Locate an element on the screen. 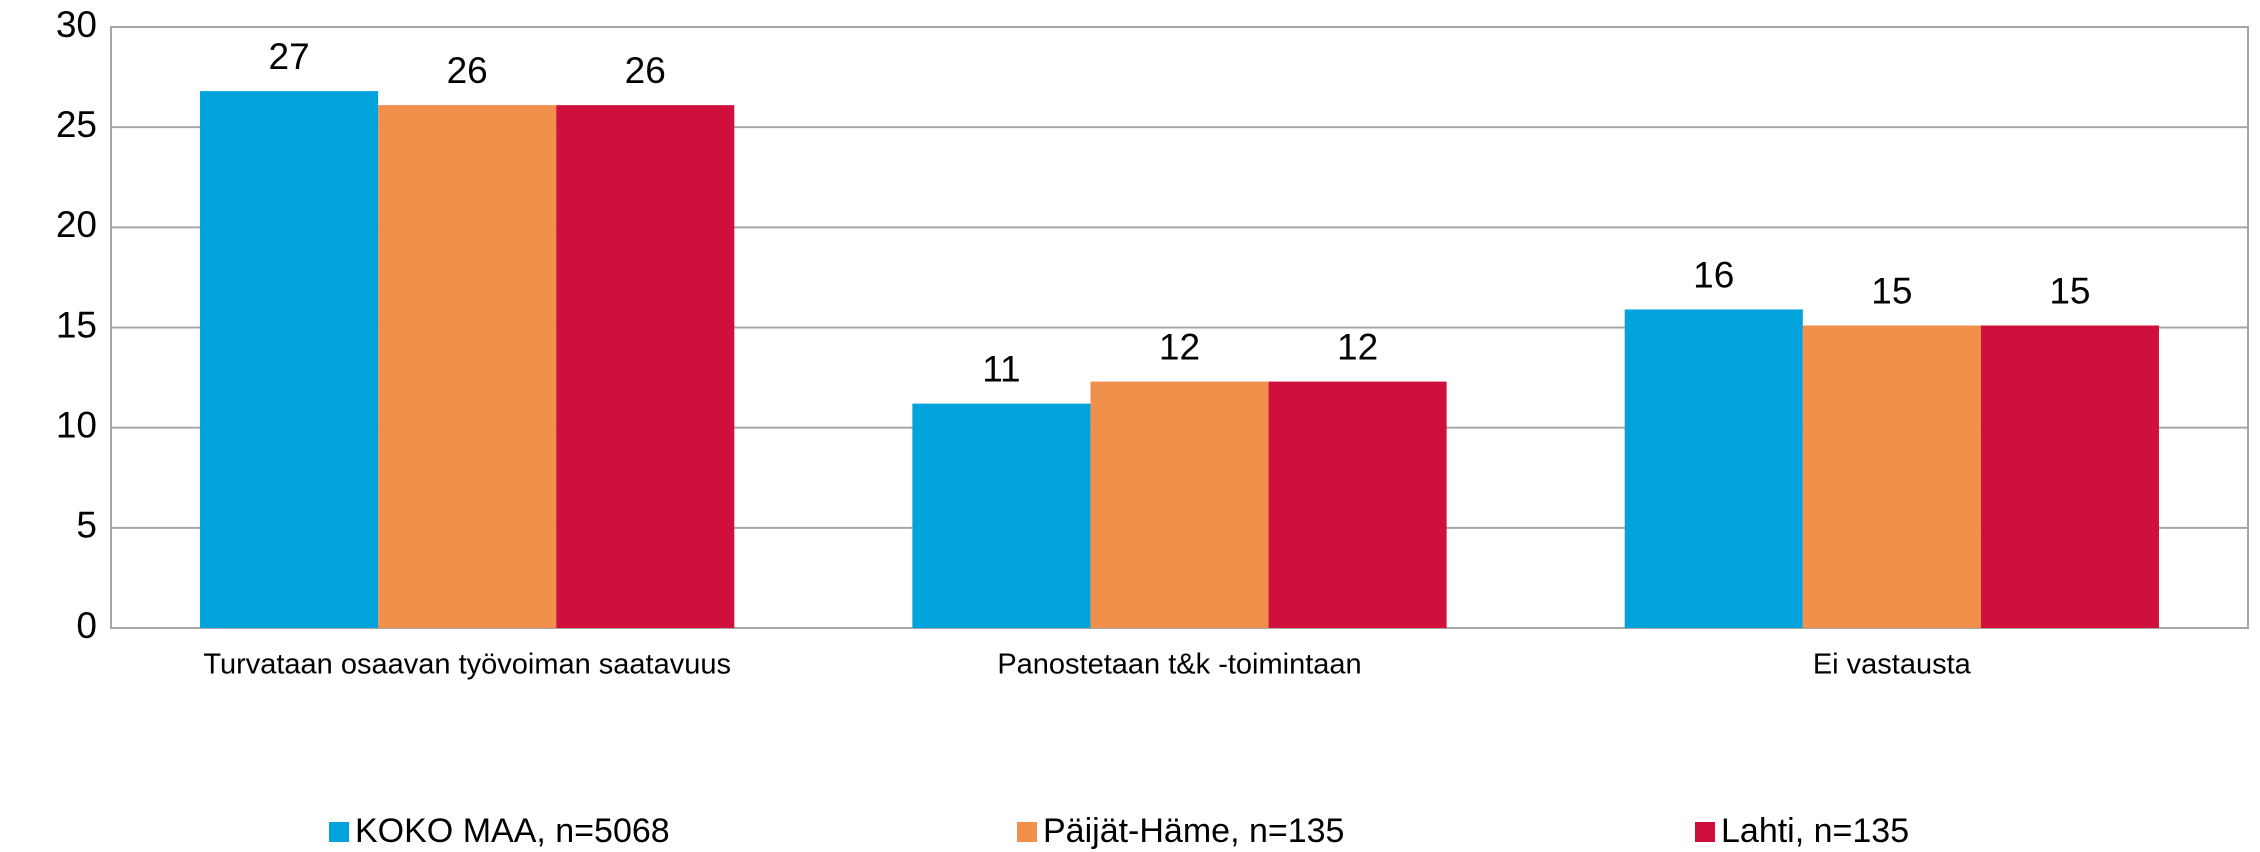 Image resolution: width=2260 pixels, height=852 pixels. data-label: 27 is located at coordinates (289, 56).